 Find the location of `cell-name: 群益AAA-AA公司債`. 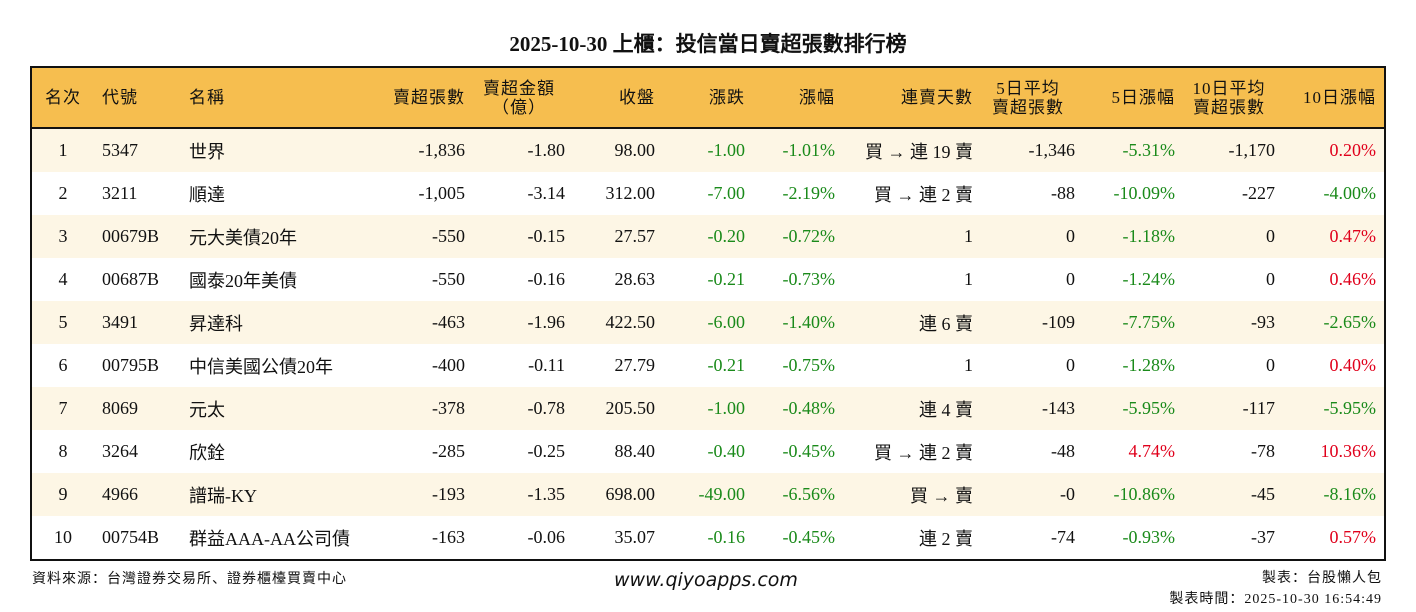

cell-name: 群益AAA-AA公司債 is located at coordinates (269, 538).